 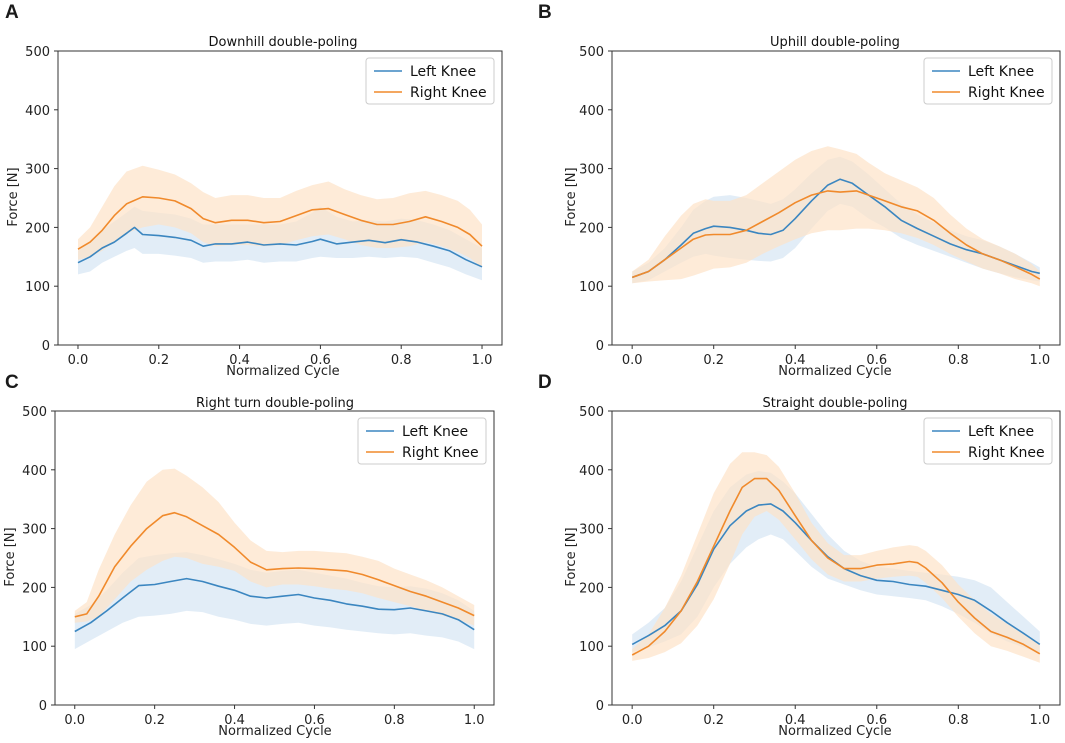 I want to click on panel-title: Right turn double-poling, so click(x=275, y=403).